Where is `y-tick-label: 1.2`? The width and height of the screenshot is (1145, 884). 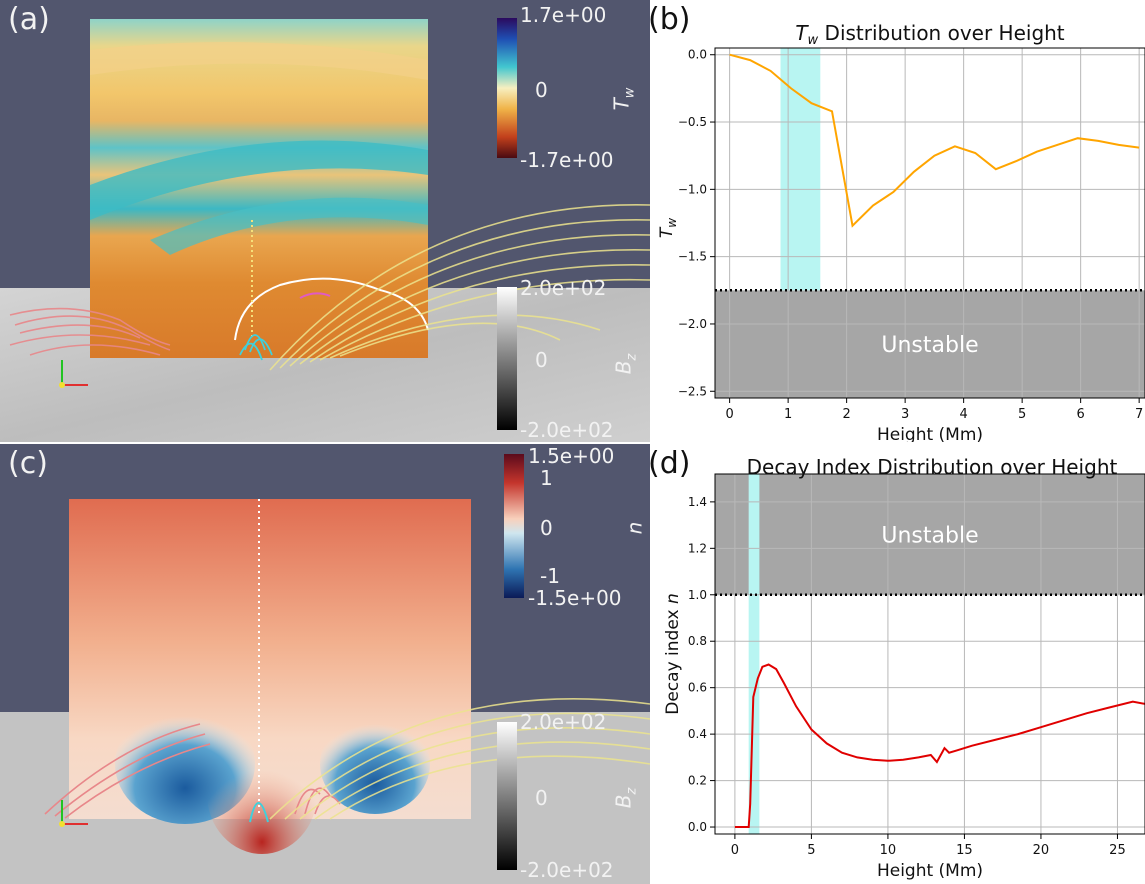
y-tick-label: 1.2 is located at coordinates (697, 548).